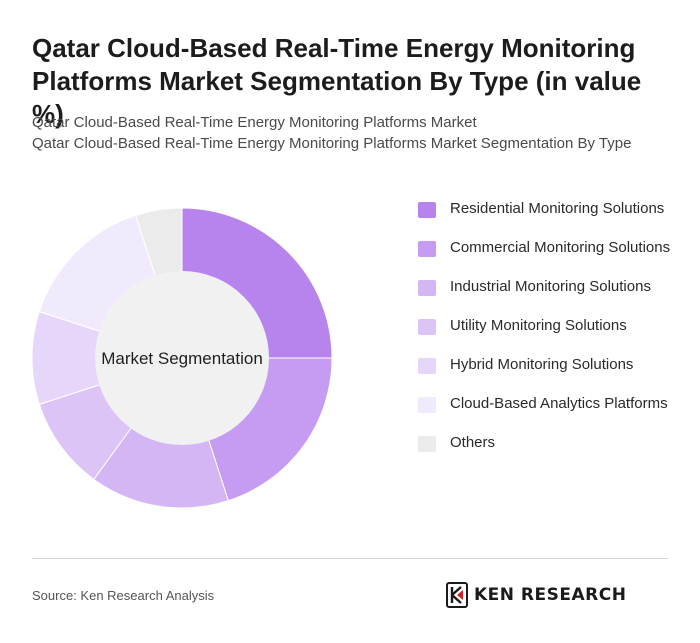  What do you see at coordinates (350, 558) in the screenshot?
I see `footer-divider` at bounding box center [350, 558].